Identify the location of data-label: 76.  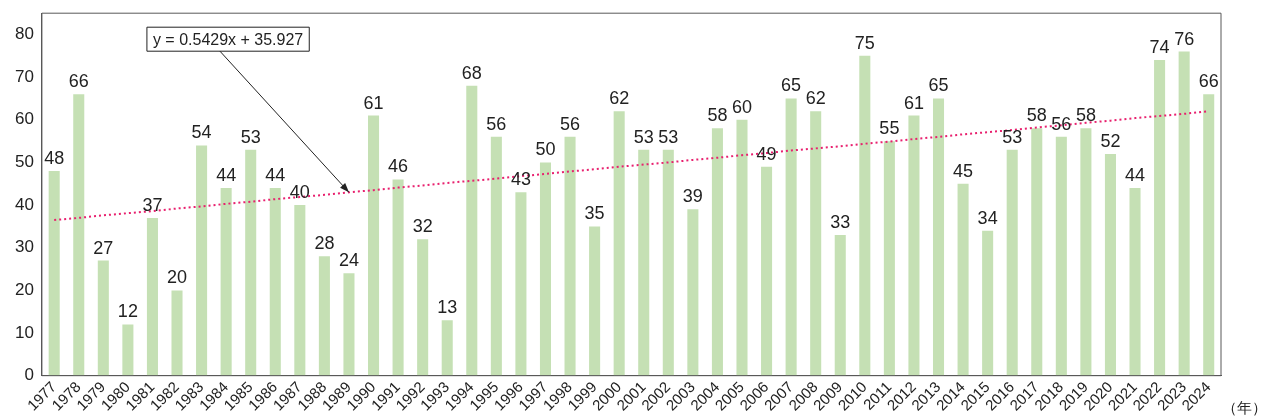
(1184, 38).